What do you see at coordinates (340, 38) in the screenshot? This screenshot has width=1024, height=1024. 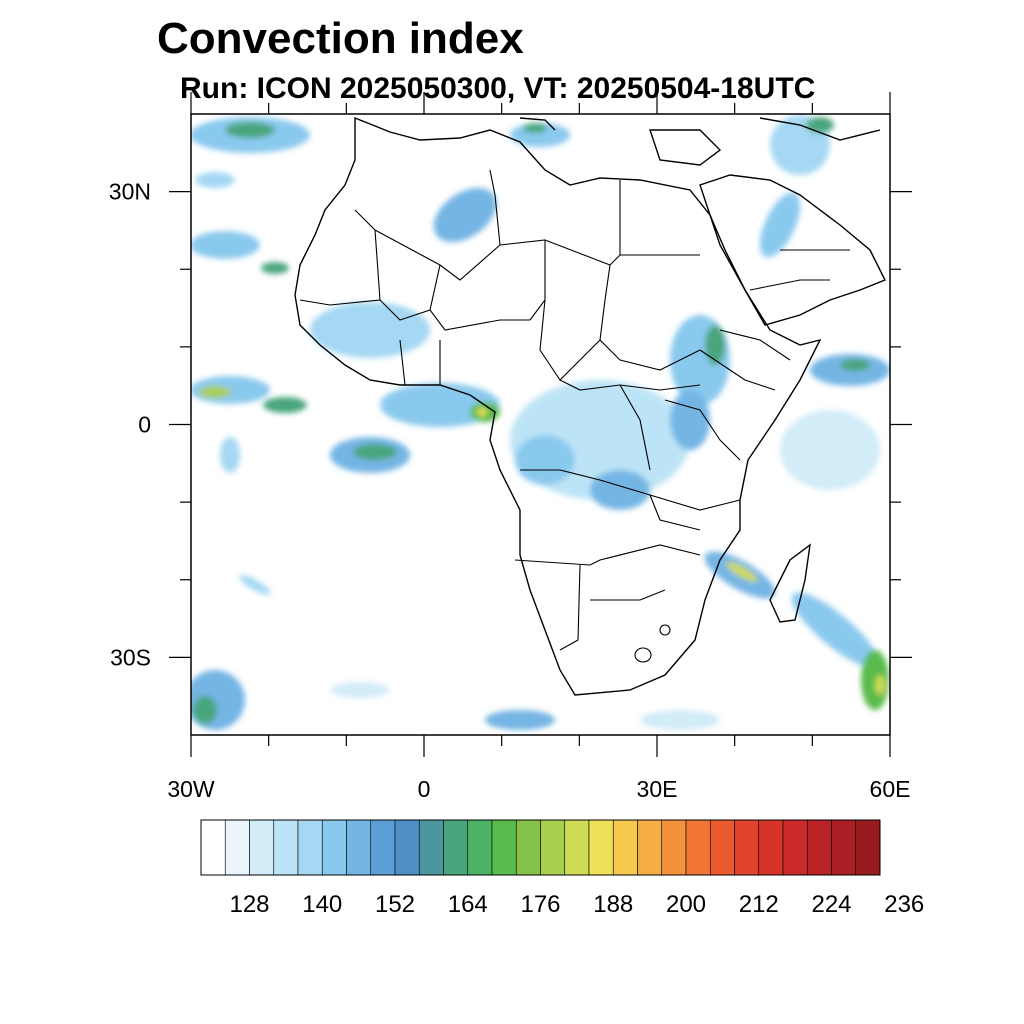 I see `chart-title: Convection index` at bounding box center [340, 38].